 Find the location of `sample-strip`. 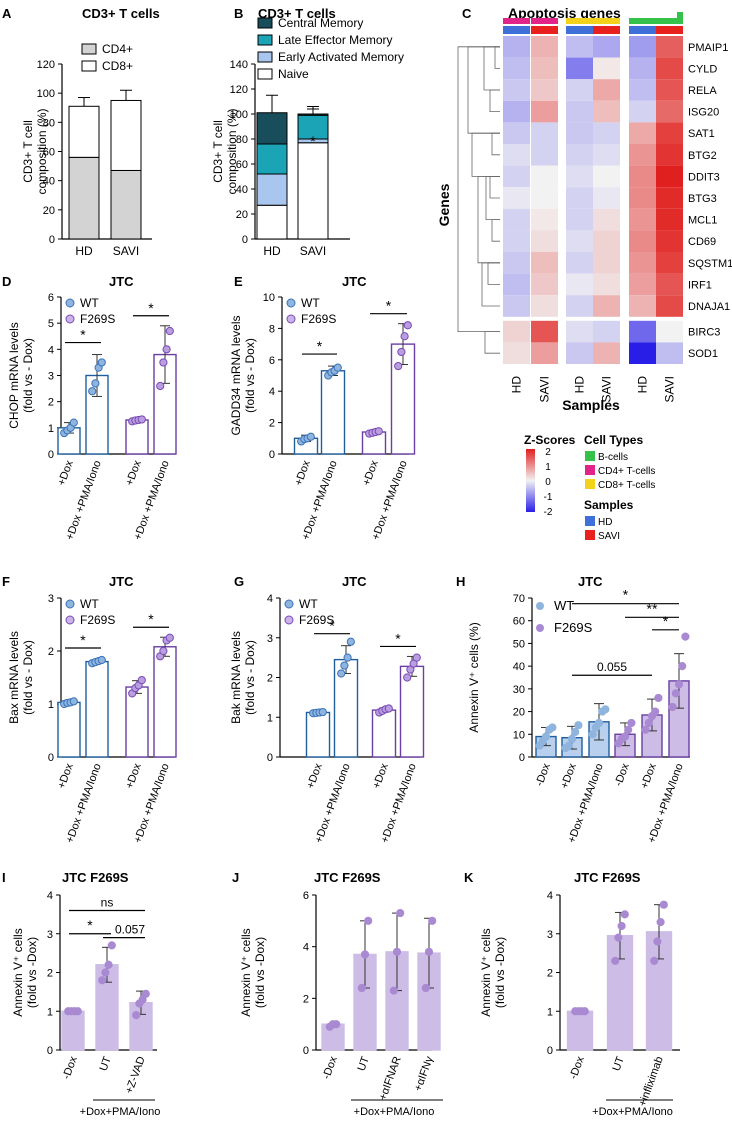

sample-strip is located at coordinates (606, 30).